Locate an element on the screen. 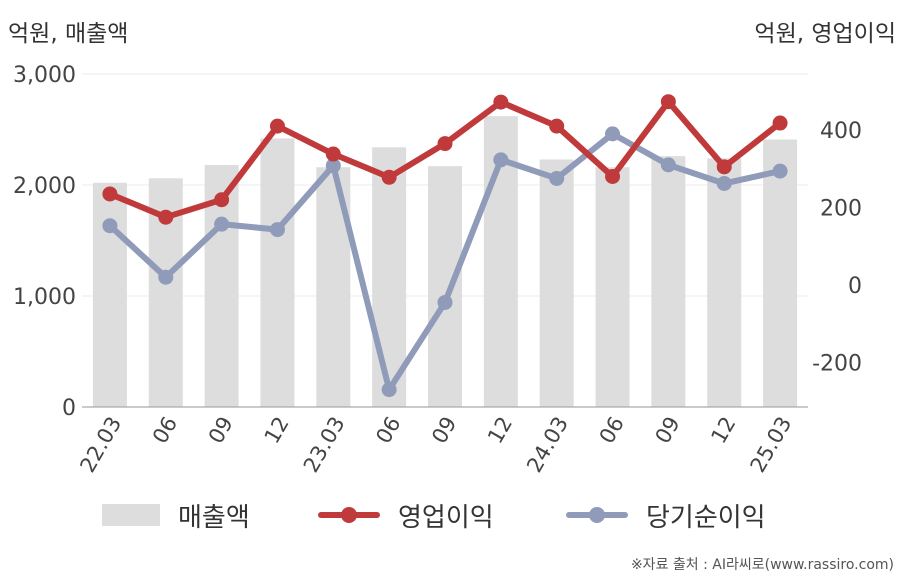 This screenshot has height=580, width=908. right-tick-label: -200 is located at coordinates (837, 364).